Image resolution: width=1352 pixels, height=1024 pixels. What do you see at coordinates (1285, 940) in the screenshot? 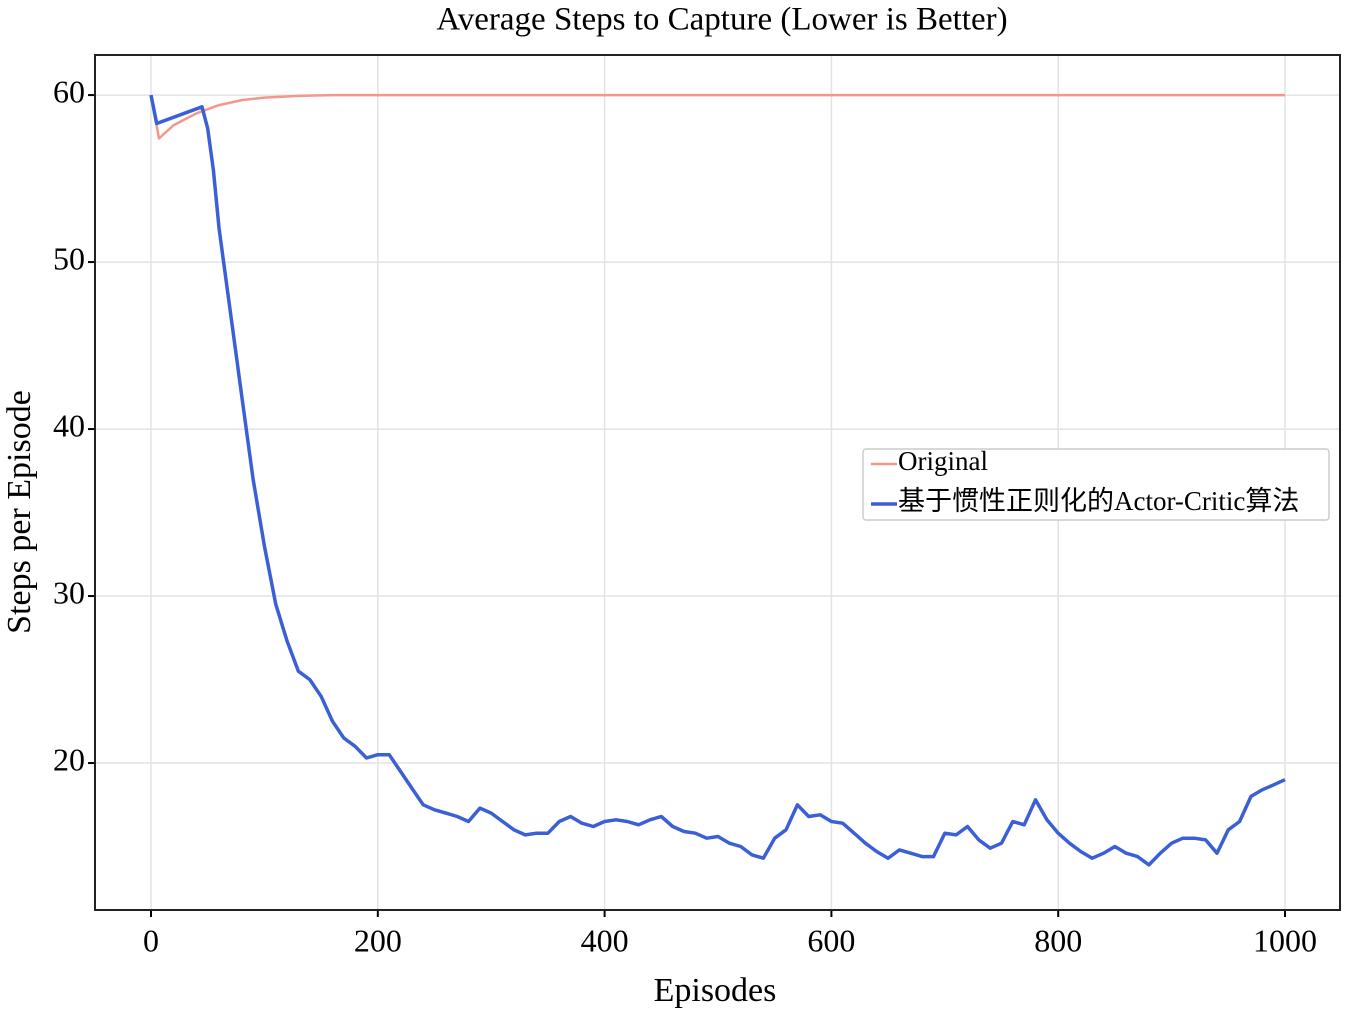
I see `x-tick-label: 1000` at bounding box center [1285, 940].